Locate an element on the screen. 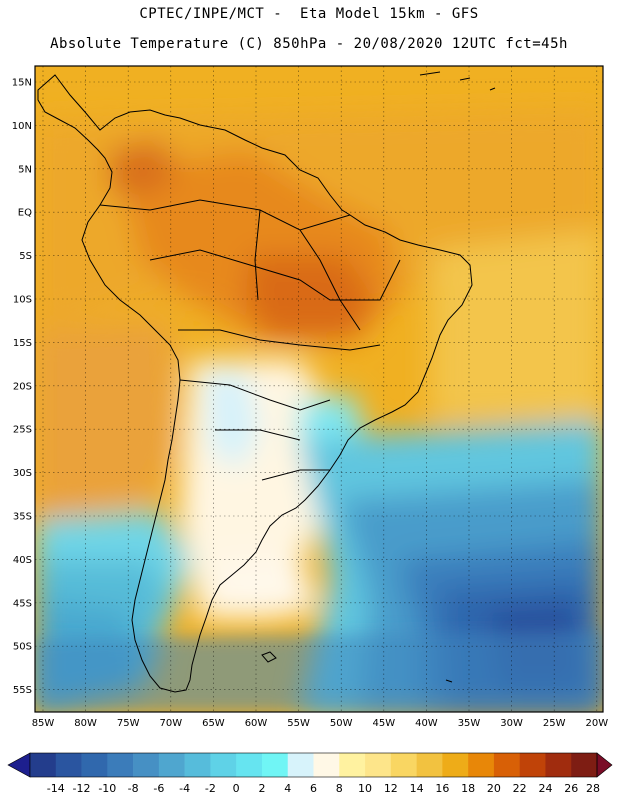 The height and width of the screenshot is (800, 618). colorbar-tick-label: -10 is located at coordinates (107, 788).